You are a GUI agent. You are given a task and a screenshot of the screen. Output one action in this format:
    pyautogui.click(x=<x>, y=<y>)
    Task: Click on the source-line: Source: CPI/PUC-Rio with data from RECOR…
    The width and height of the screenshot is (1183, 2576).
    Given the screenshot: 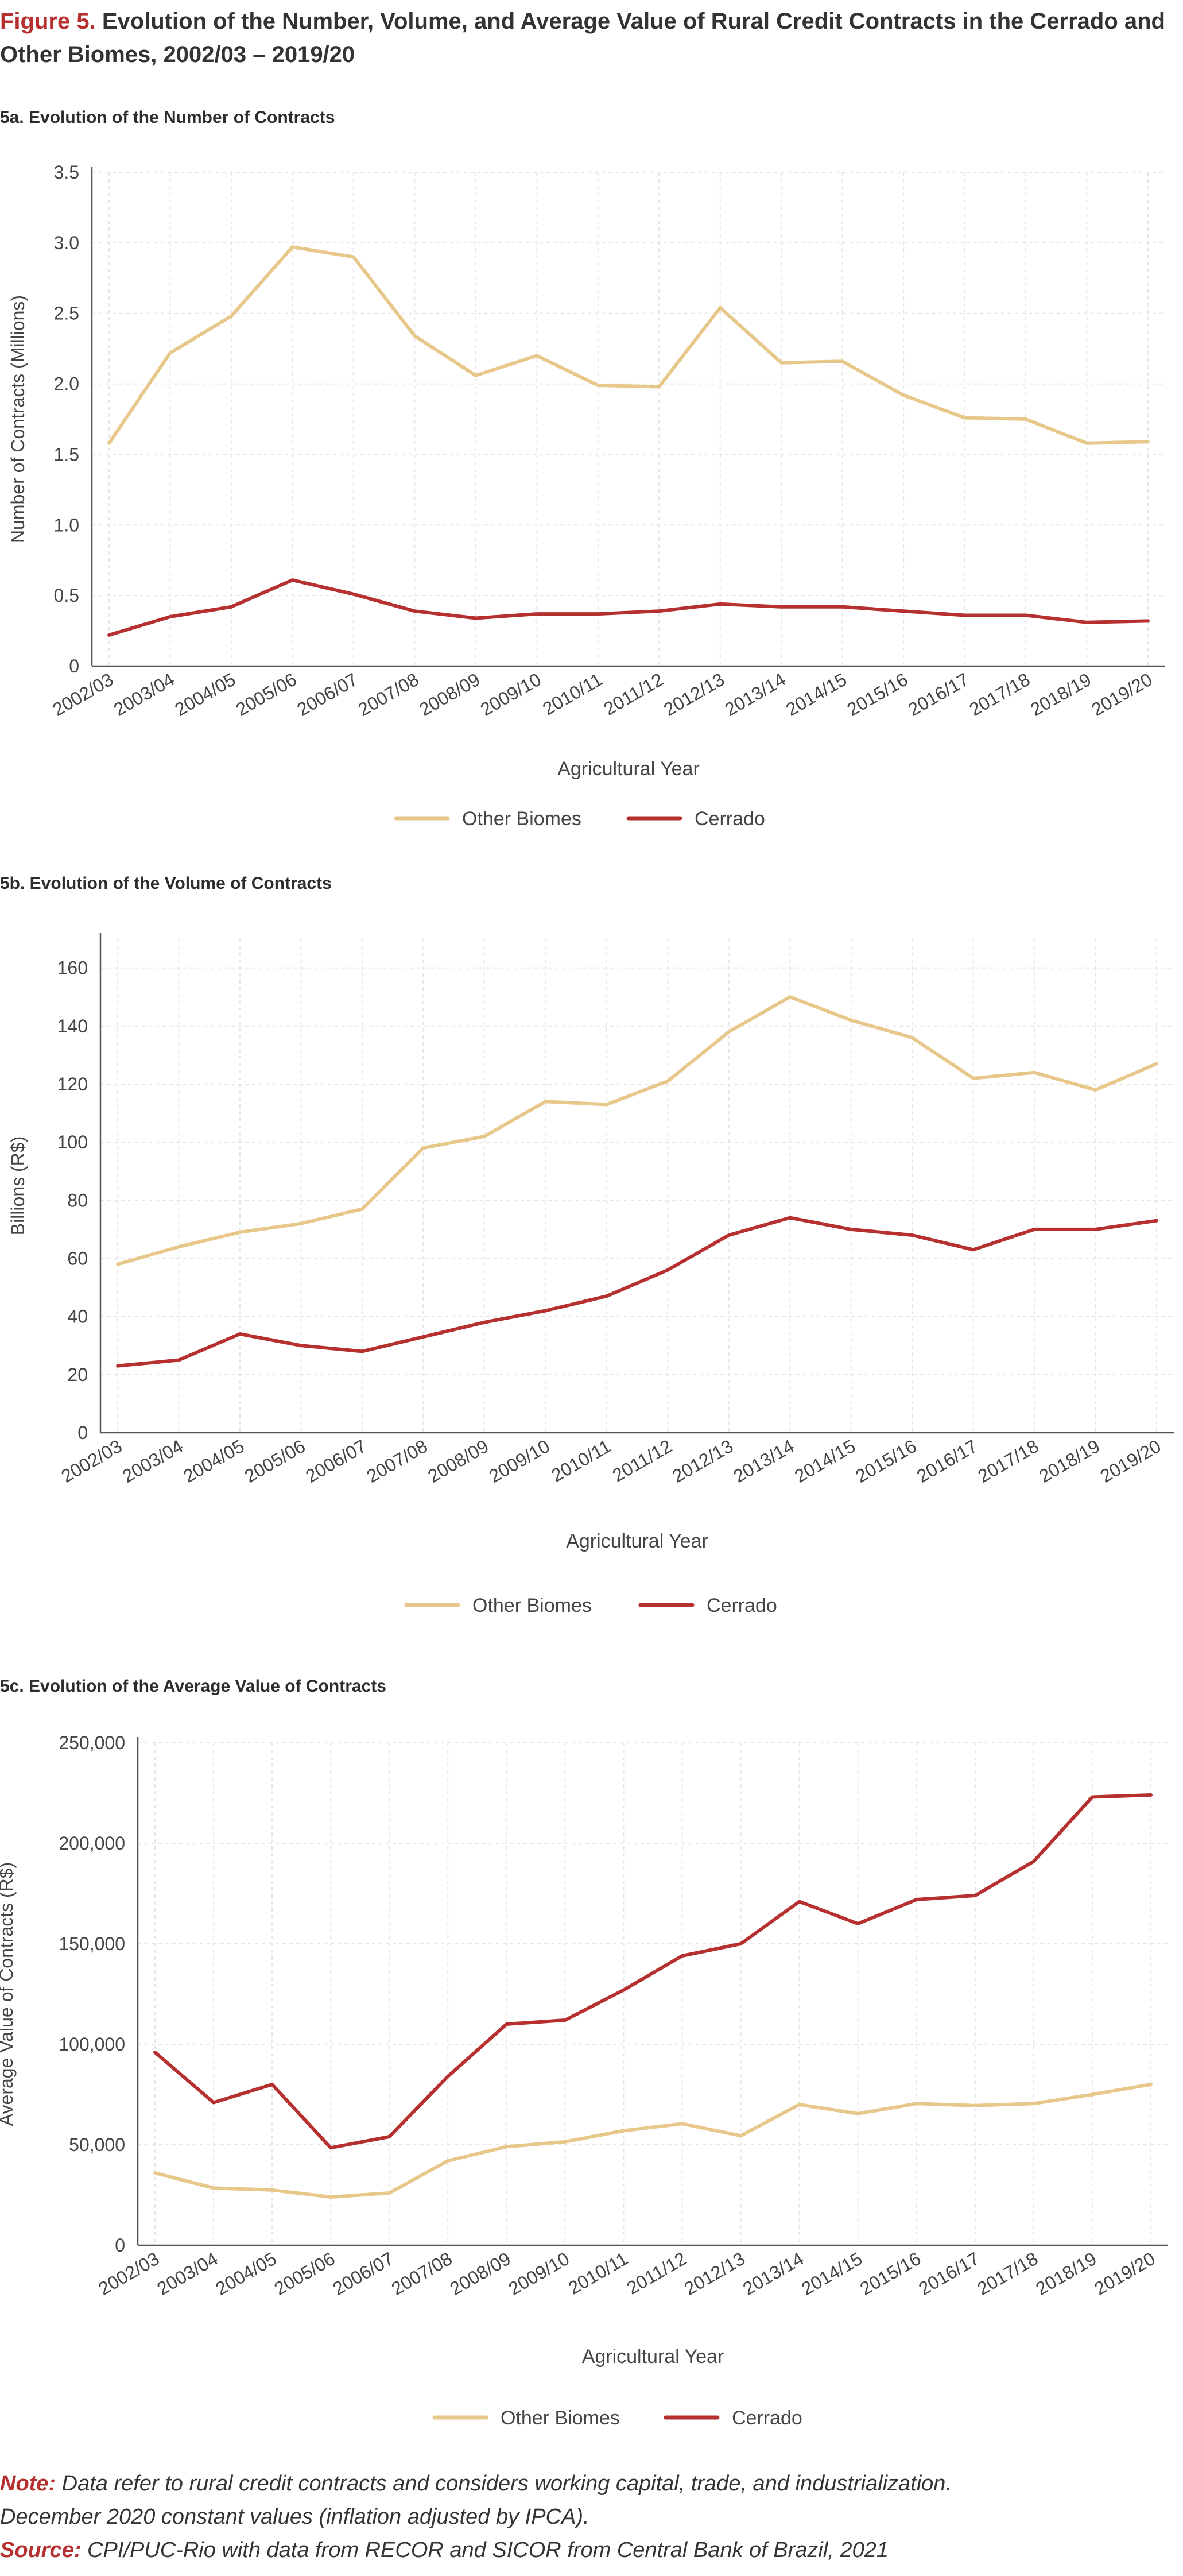 What is the action you would take?
    pyautogui.click(x=589, y=2550)
    